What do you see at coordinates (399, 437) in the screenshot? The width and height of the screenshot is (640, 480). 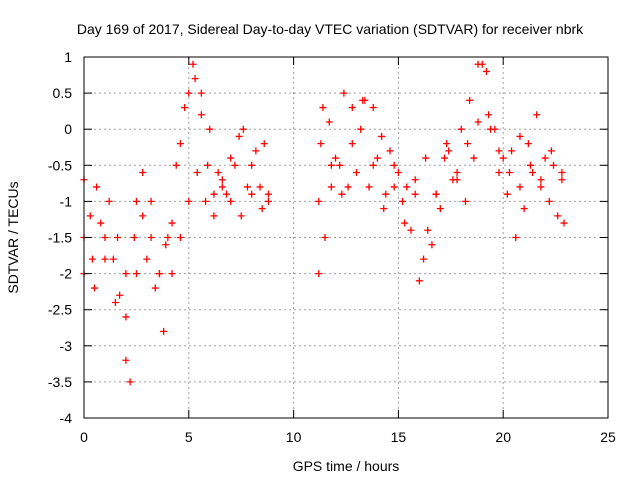 I see `x-tick-label: 15` at bounding box center [399, 437].